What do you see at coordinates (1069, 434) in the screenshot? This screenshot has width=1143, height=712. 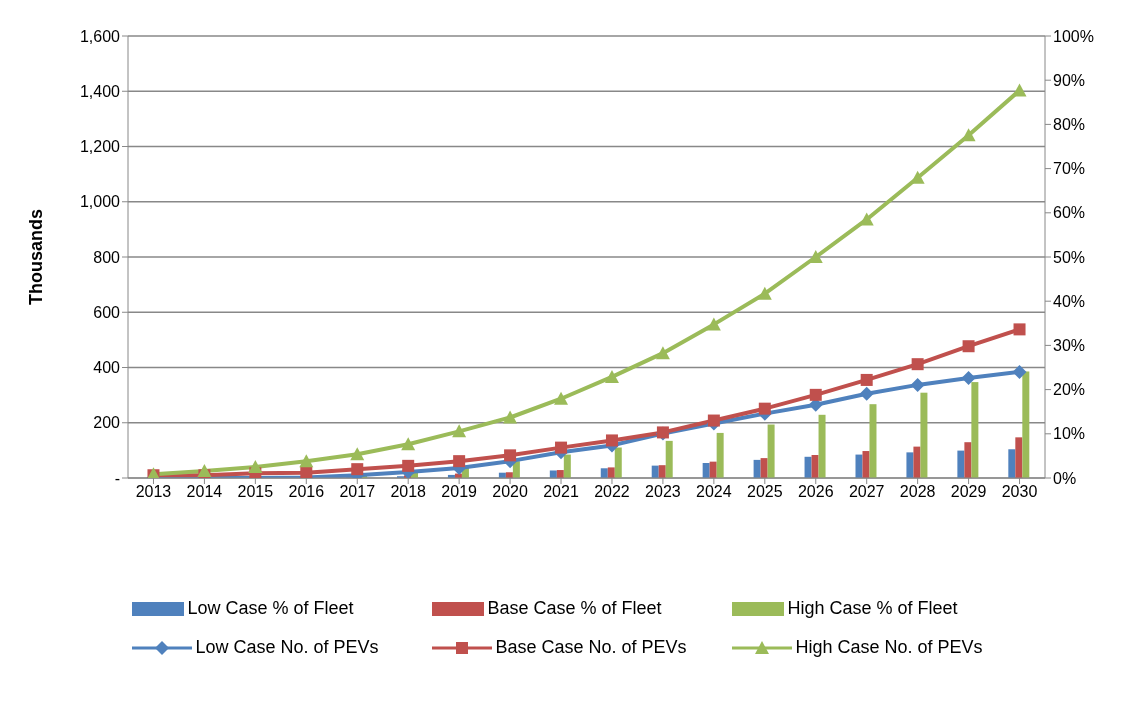 I see `y2-tick-label: 10%` at bounding box center [1069, 434].